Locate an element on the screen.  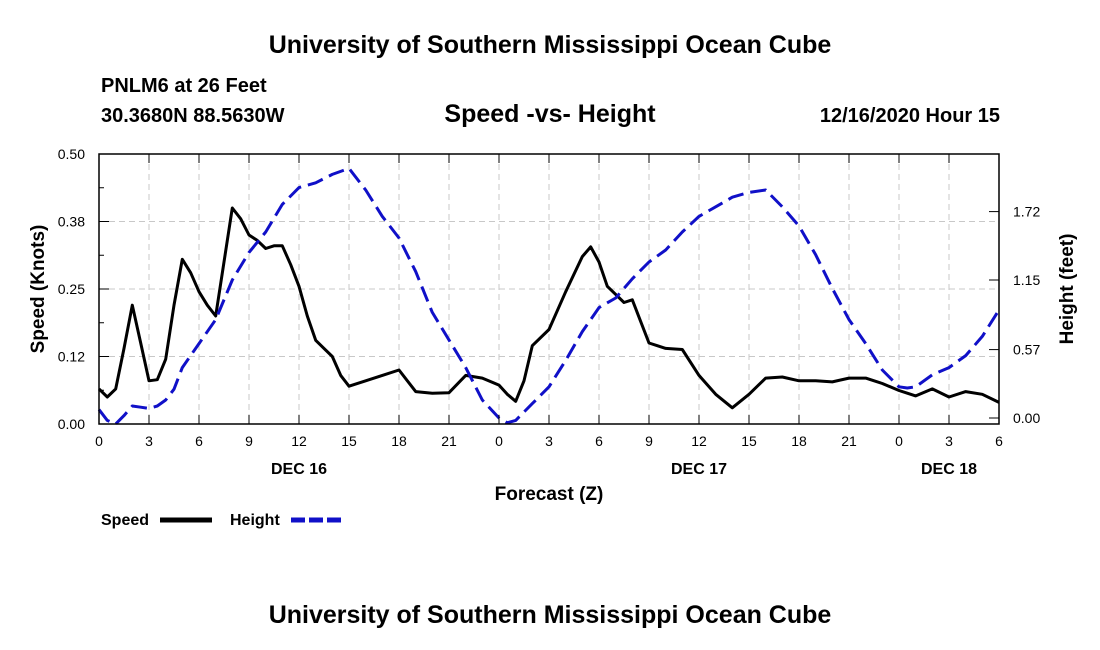
day-label: DEC 16 is located at coordinates (299, 469).